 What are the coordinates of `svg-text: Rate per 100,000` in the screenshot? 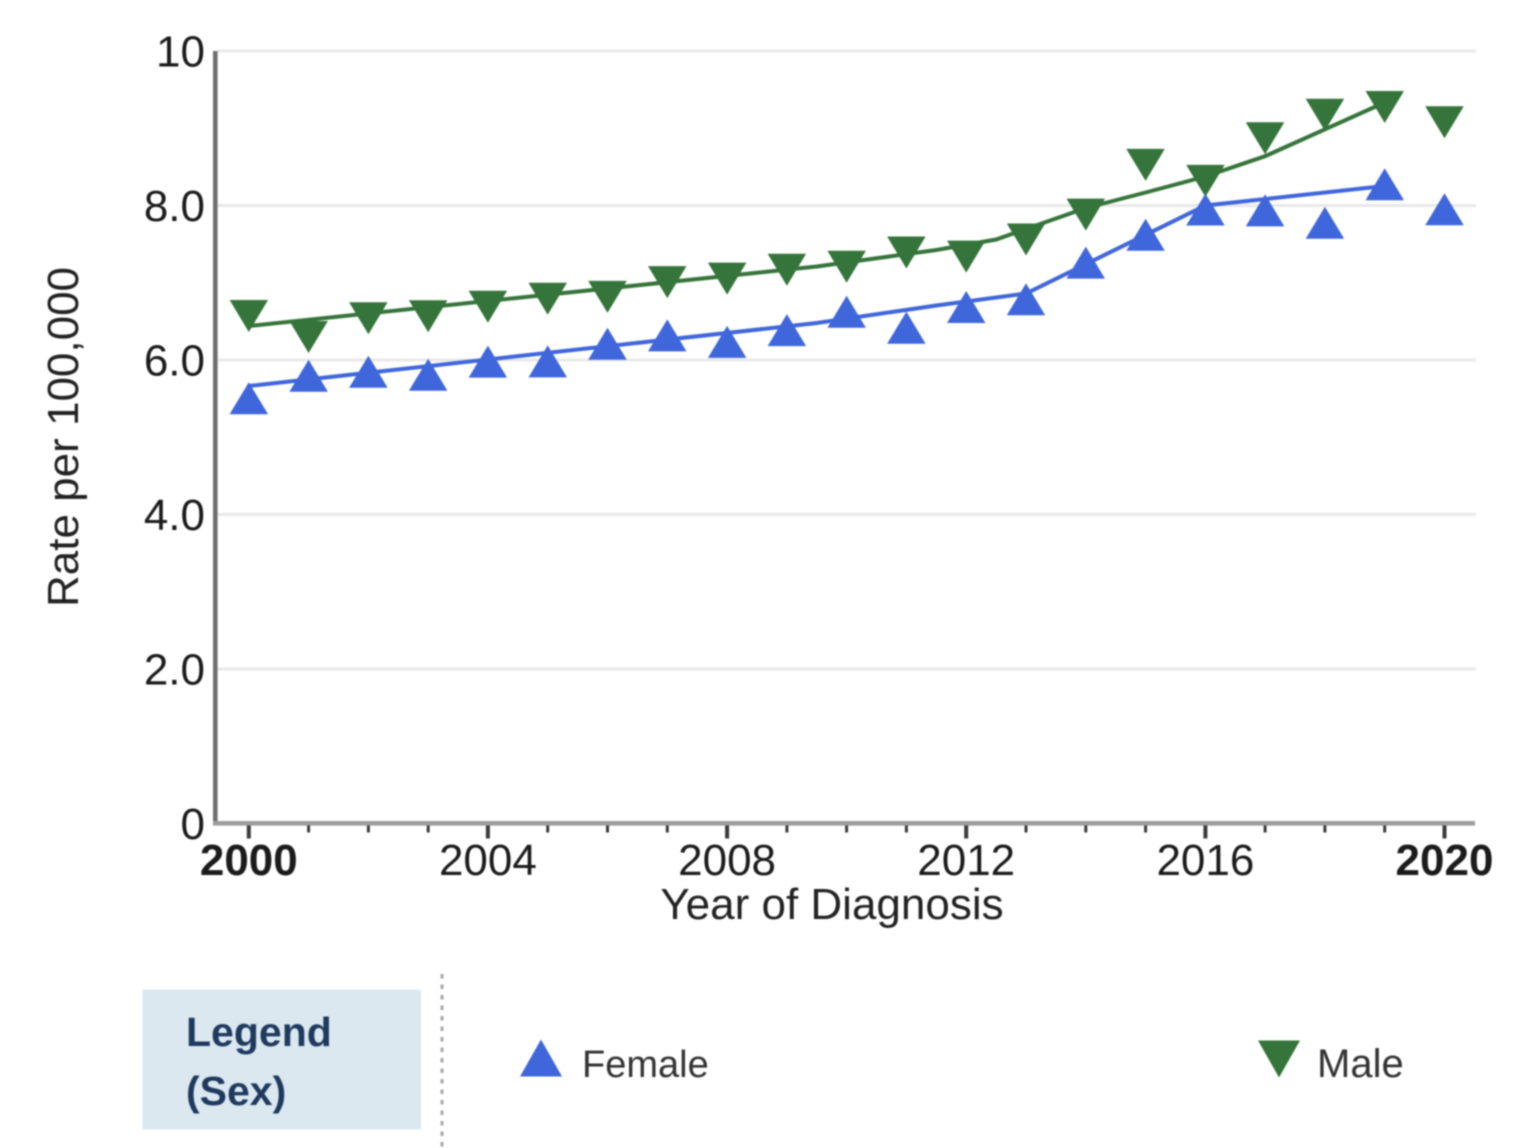 It's located at (63, 437).